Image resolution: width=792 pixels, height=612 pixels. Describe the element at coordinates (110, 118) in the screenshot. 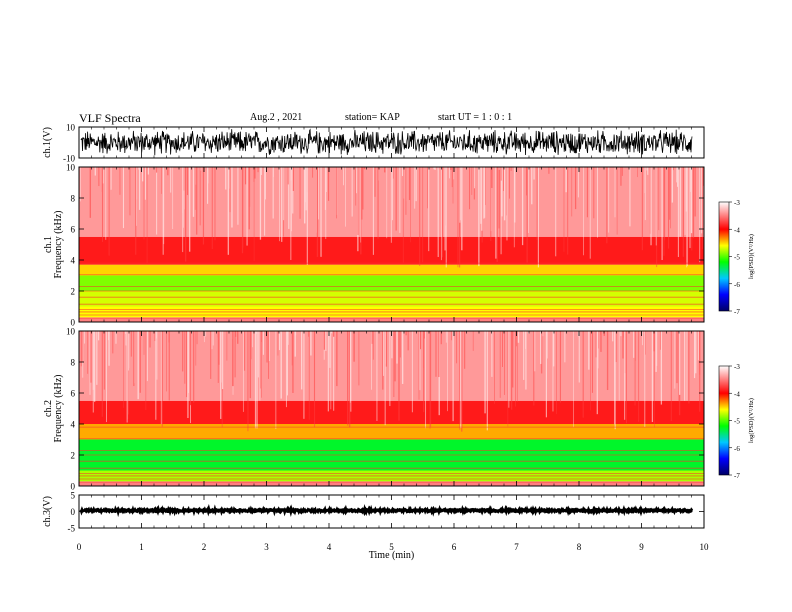

I see `figure-title: VLF Spectra` at that location.